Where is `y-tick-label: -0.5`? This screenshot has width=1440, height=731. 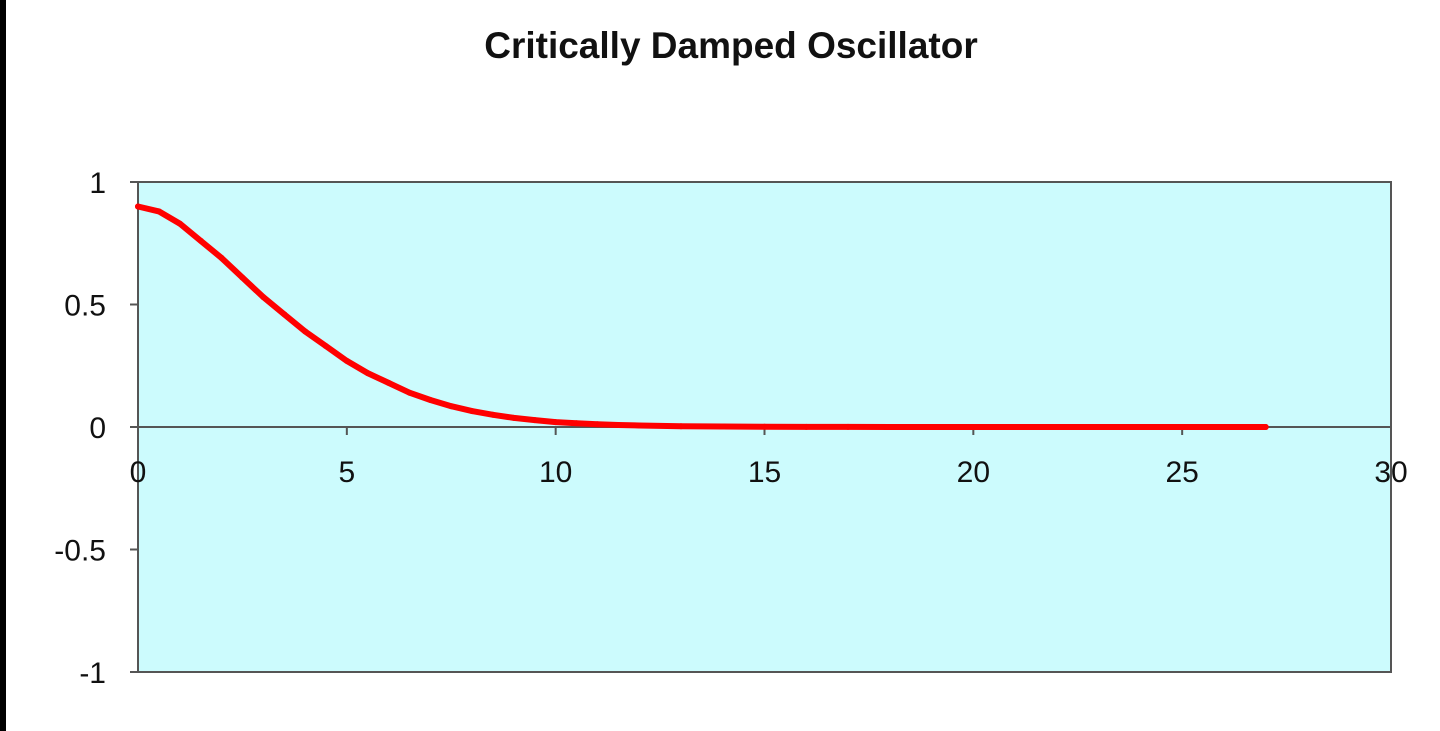 y-tick-label: -0.5 is located at coordinates (80, 551).